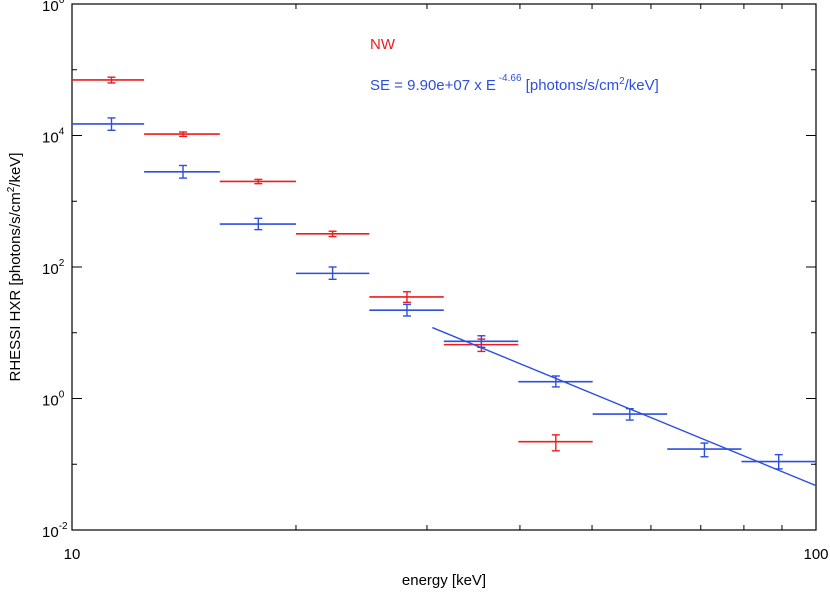  I want to click on y-tick-label-exponent: 0, so click(62, 395).